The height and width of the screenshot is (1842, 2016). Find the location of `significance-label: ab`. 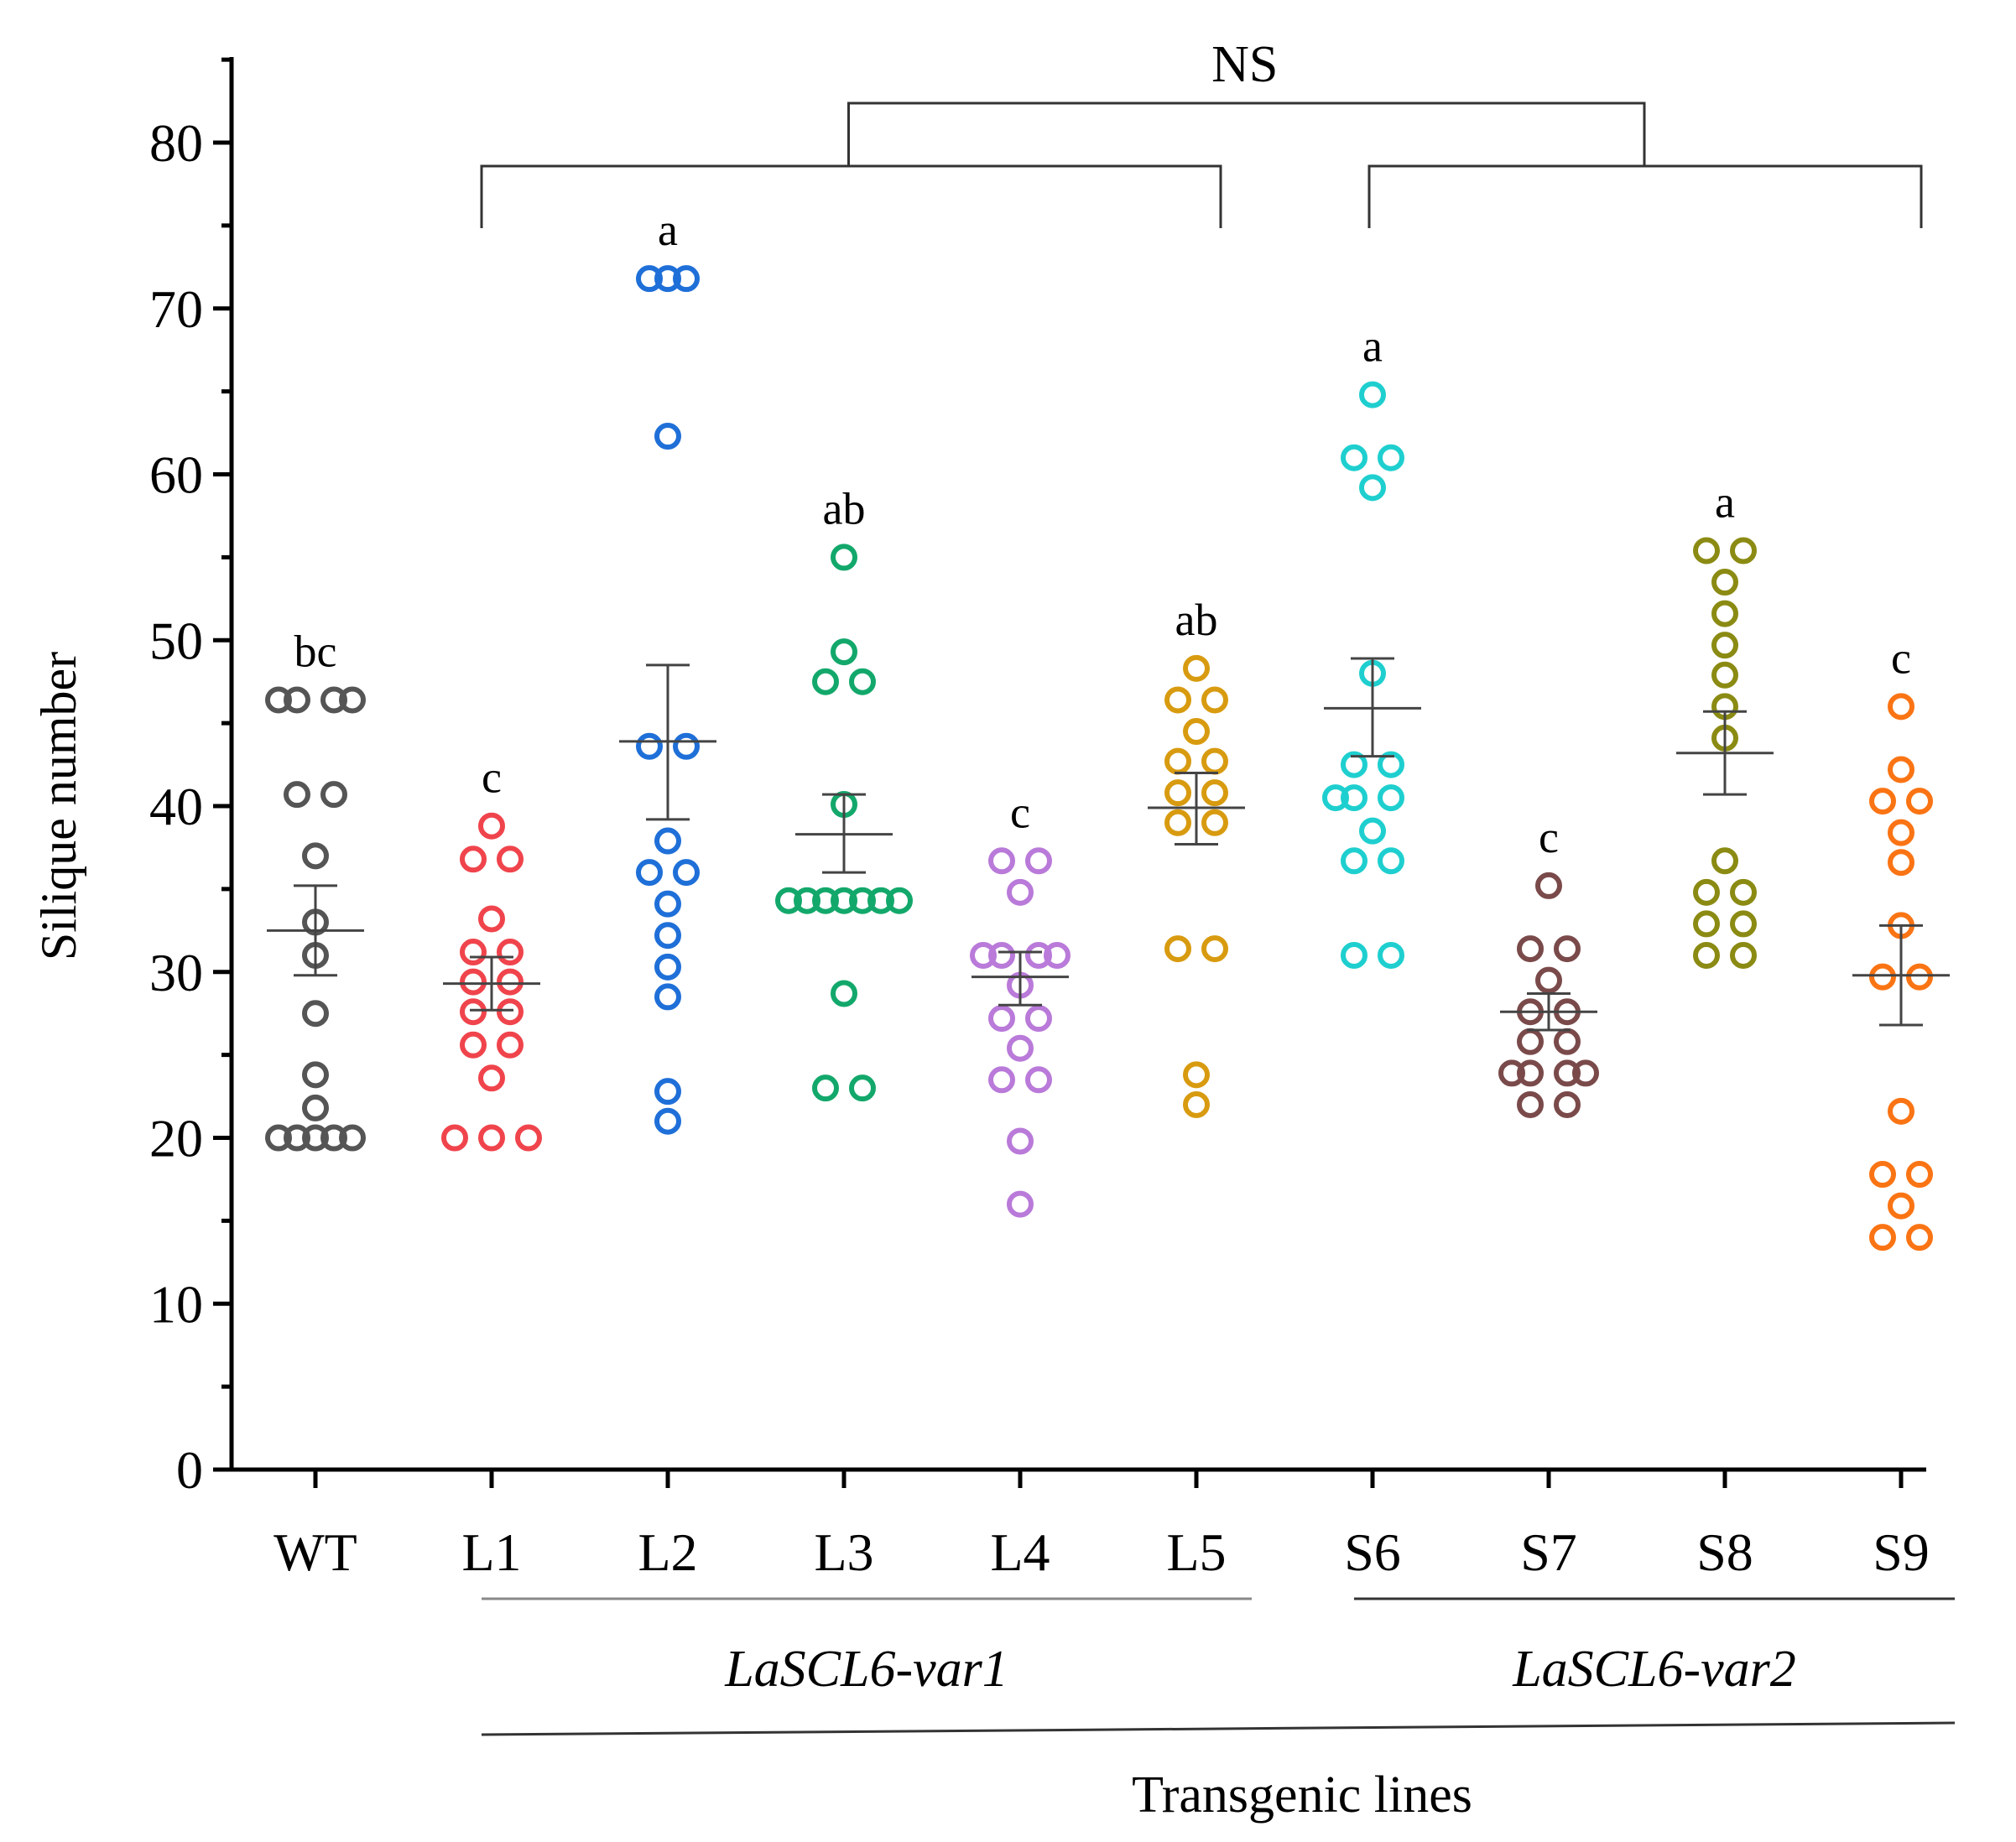

significance-label: ab is located at coordinates (1196, 620).